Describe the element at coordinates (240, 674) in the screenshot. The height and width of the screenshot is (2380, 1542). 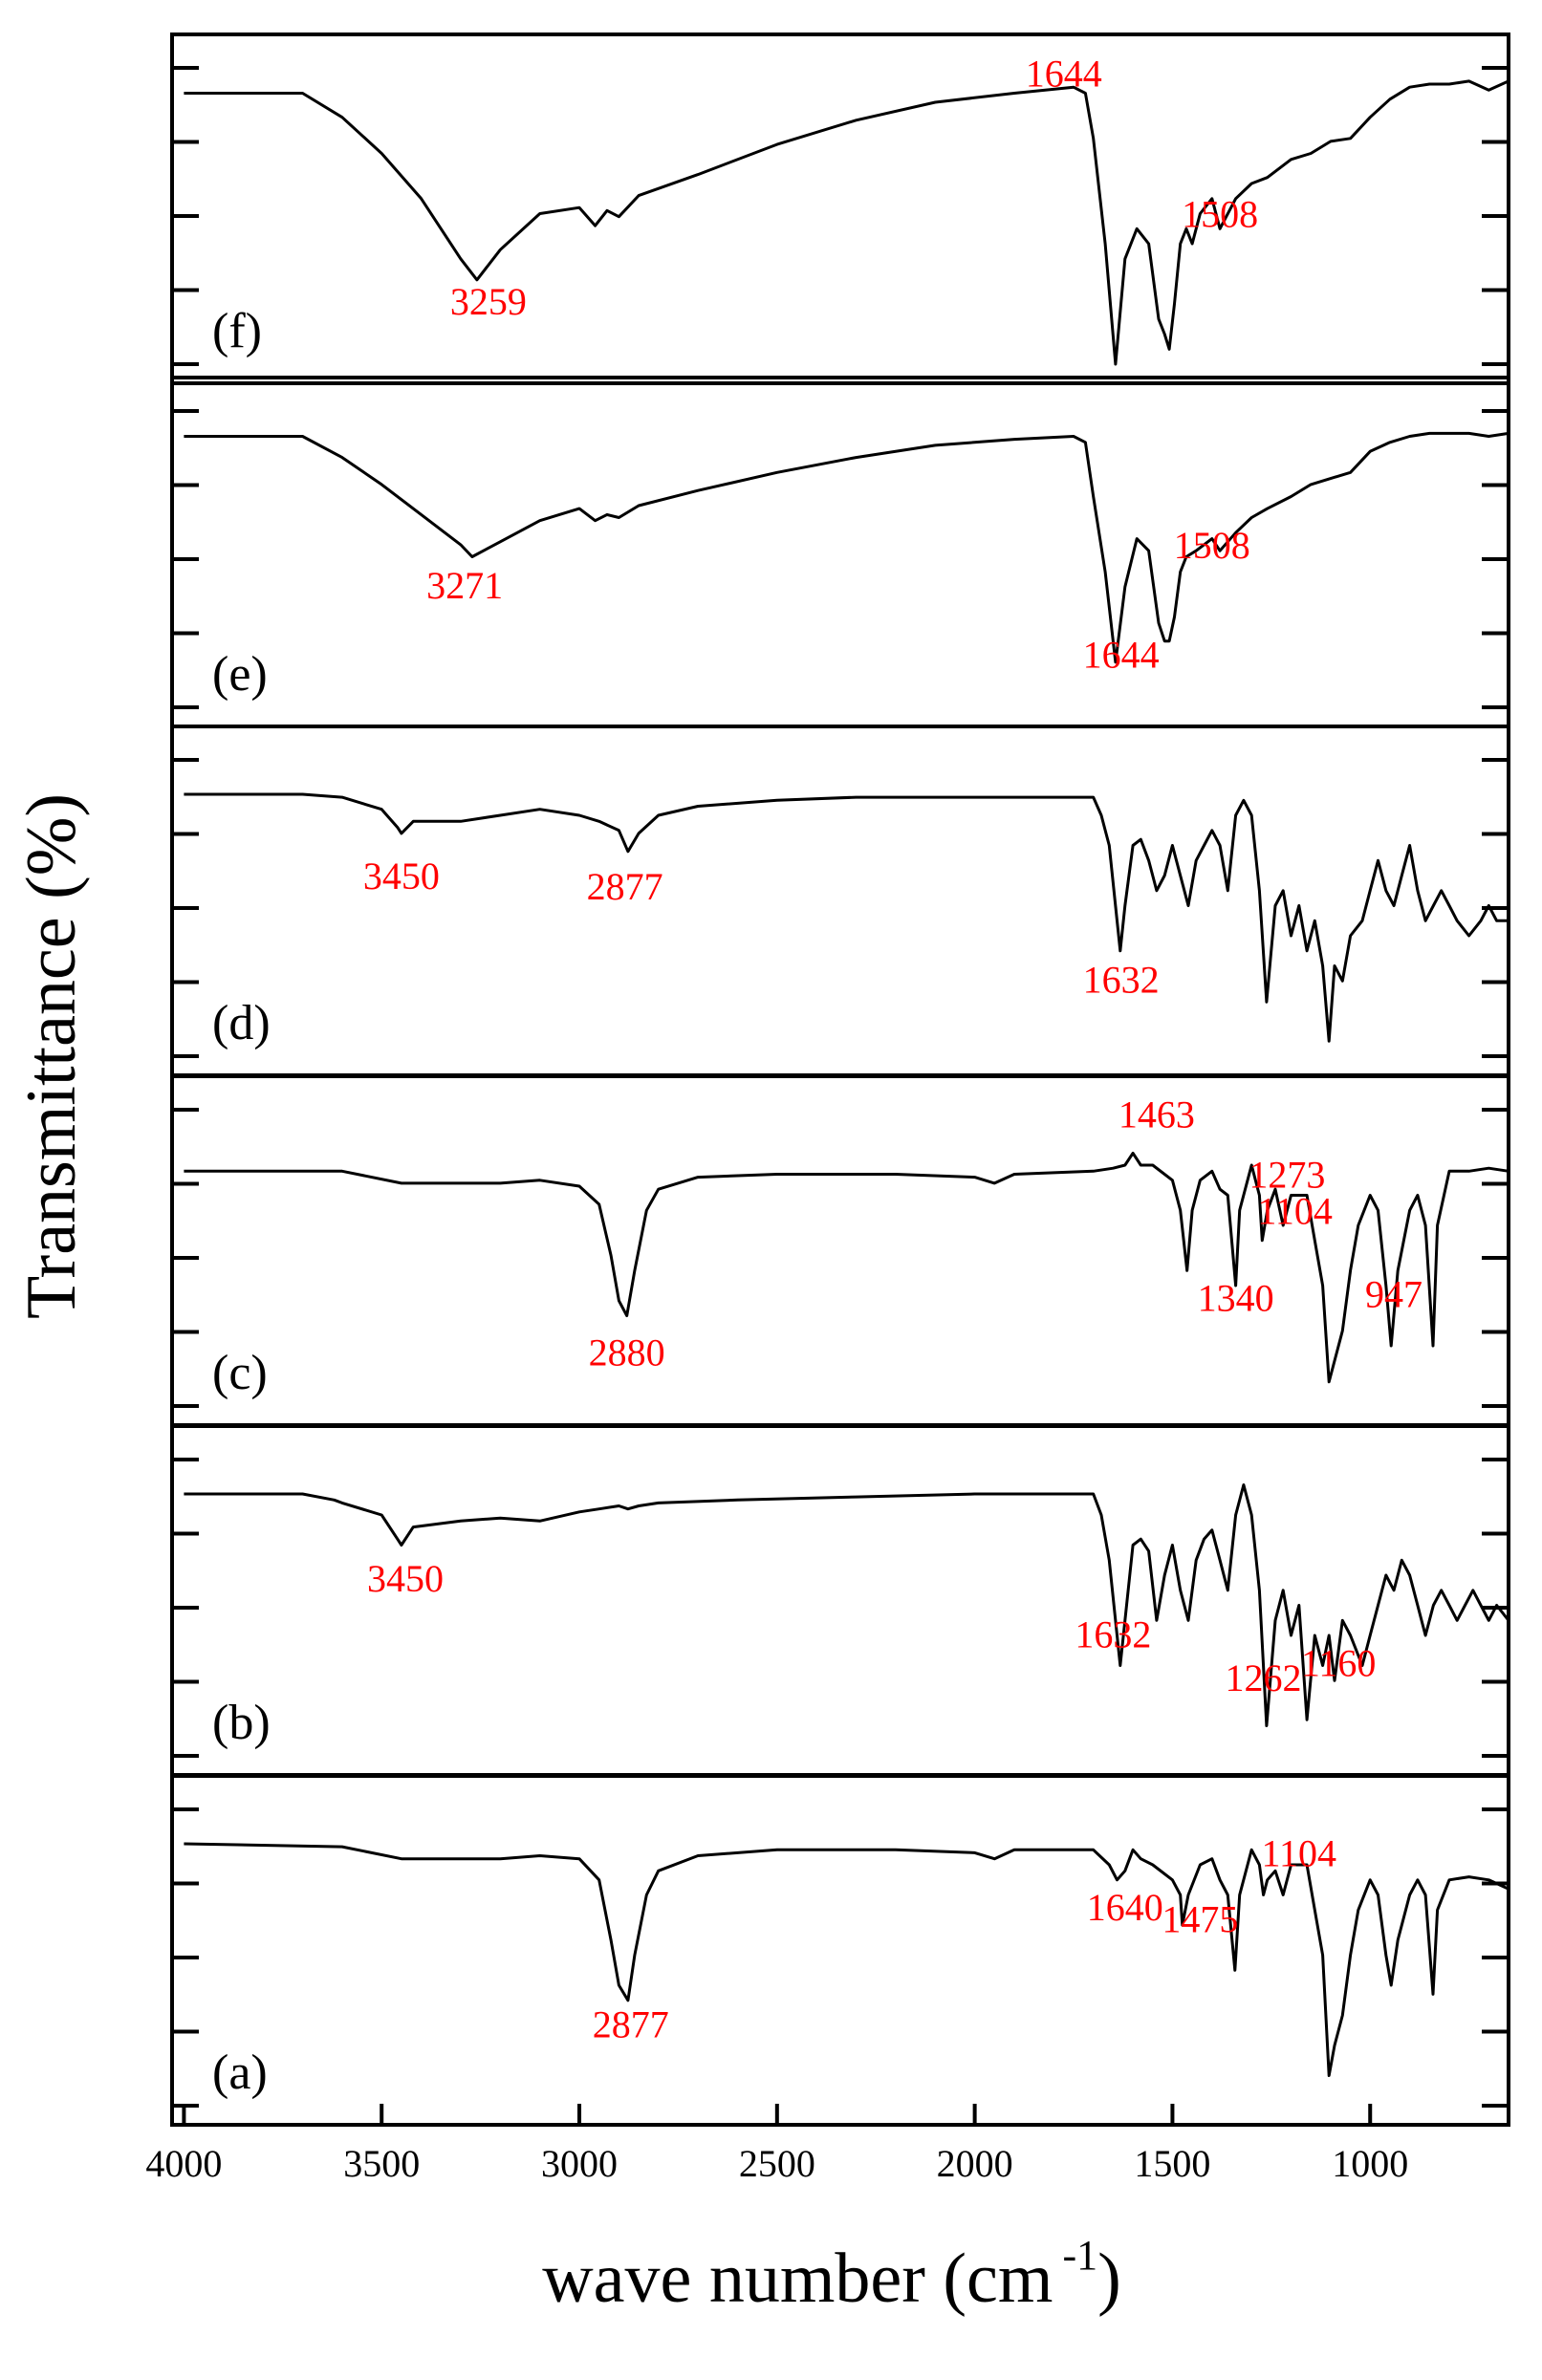
I see `panel-label: (e)` at that location.